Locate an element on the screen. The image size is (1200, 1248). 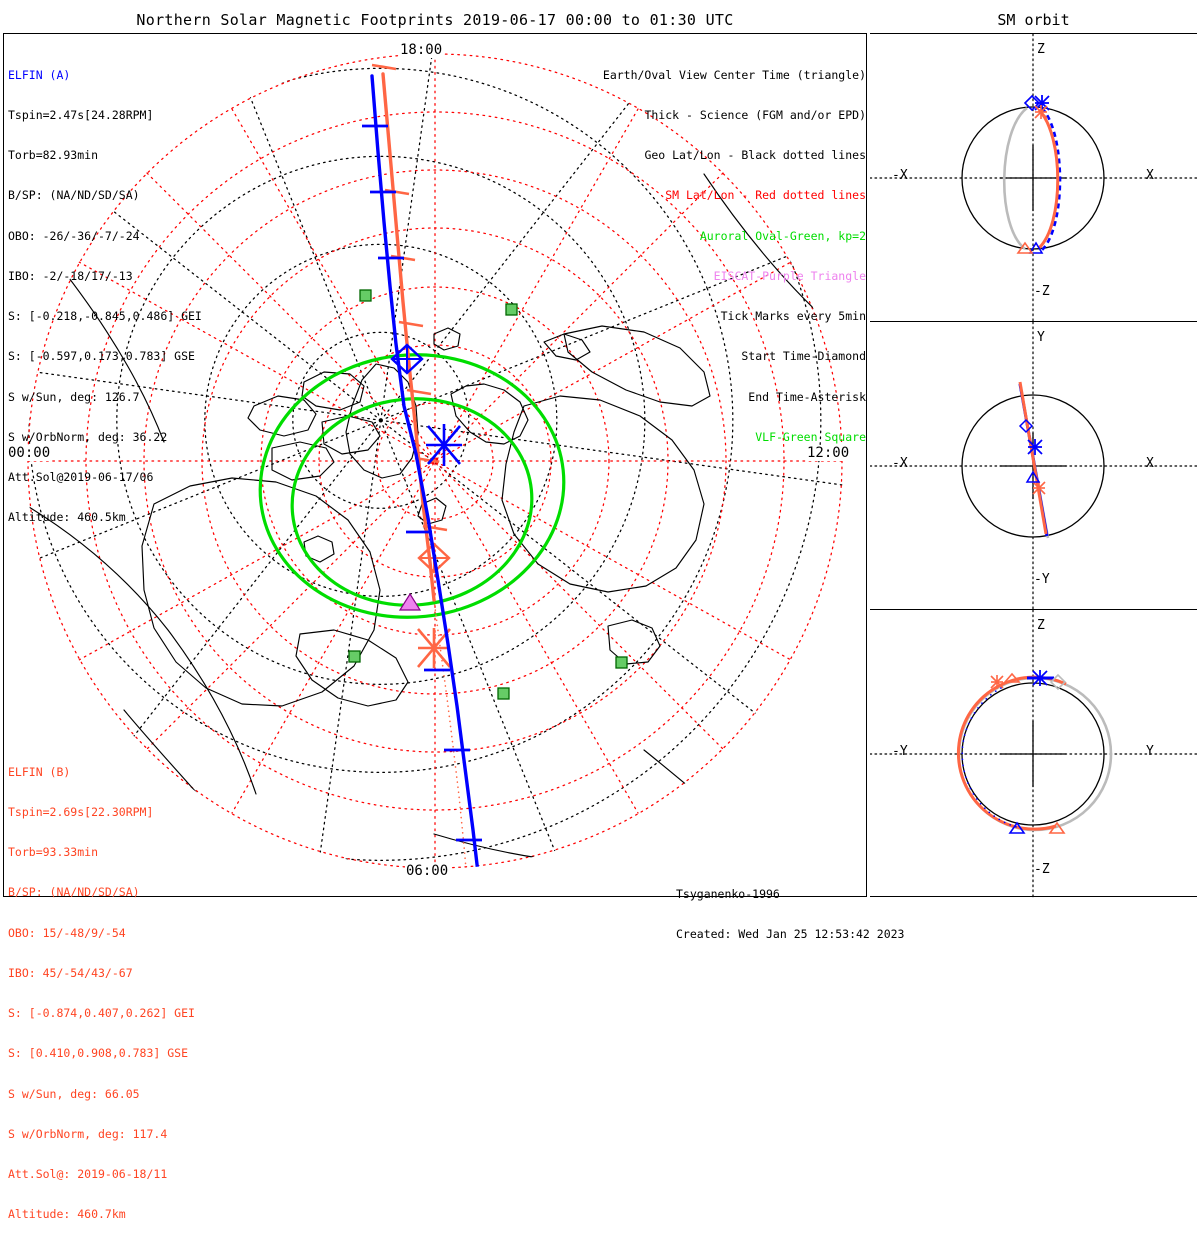
legend-item-1: Thick - Science (FGM and/or EPD) is located at coordinates (755, 115).